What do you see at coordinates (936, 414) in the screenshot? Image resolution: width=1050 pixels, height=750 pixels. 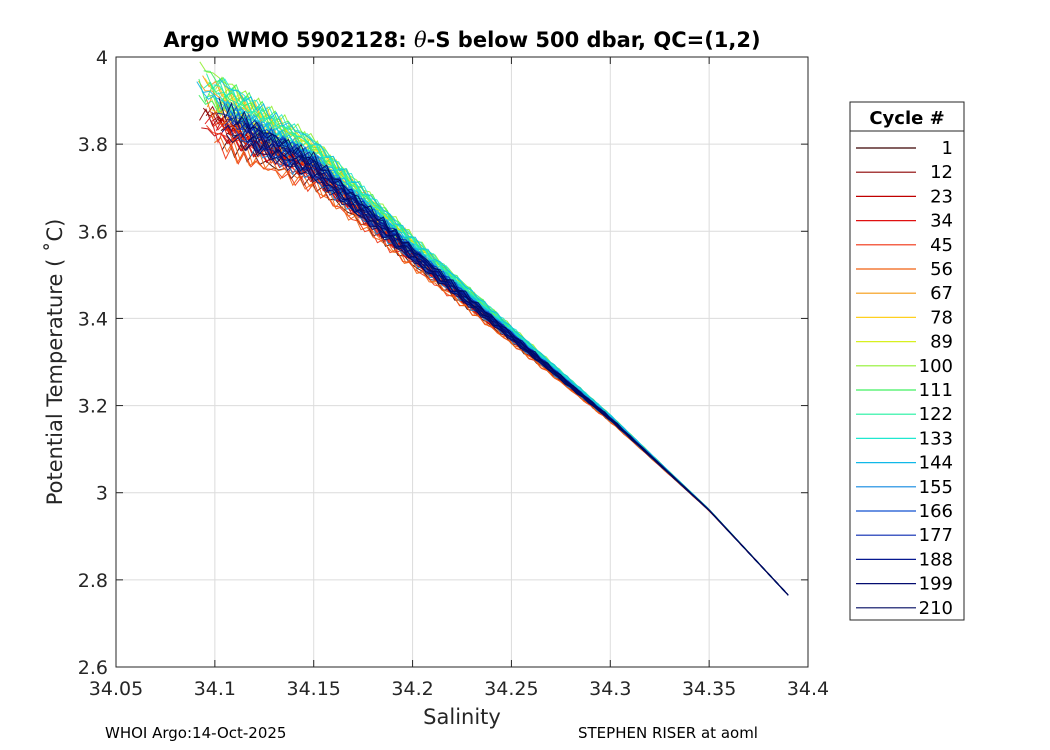 I see `legend-label-122: 122` at bounding box center [936, 414].